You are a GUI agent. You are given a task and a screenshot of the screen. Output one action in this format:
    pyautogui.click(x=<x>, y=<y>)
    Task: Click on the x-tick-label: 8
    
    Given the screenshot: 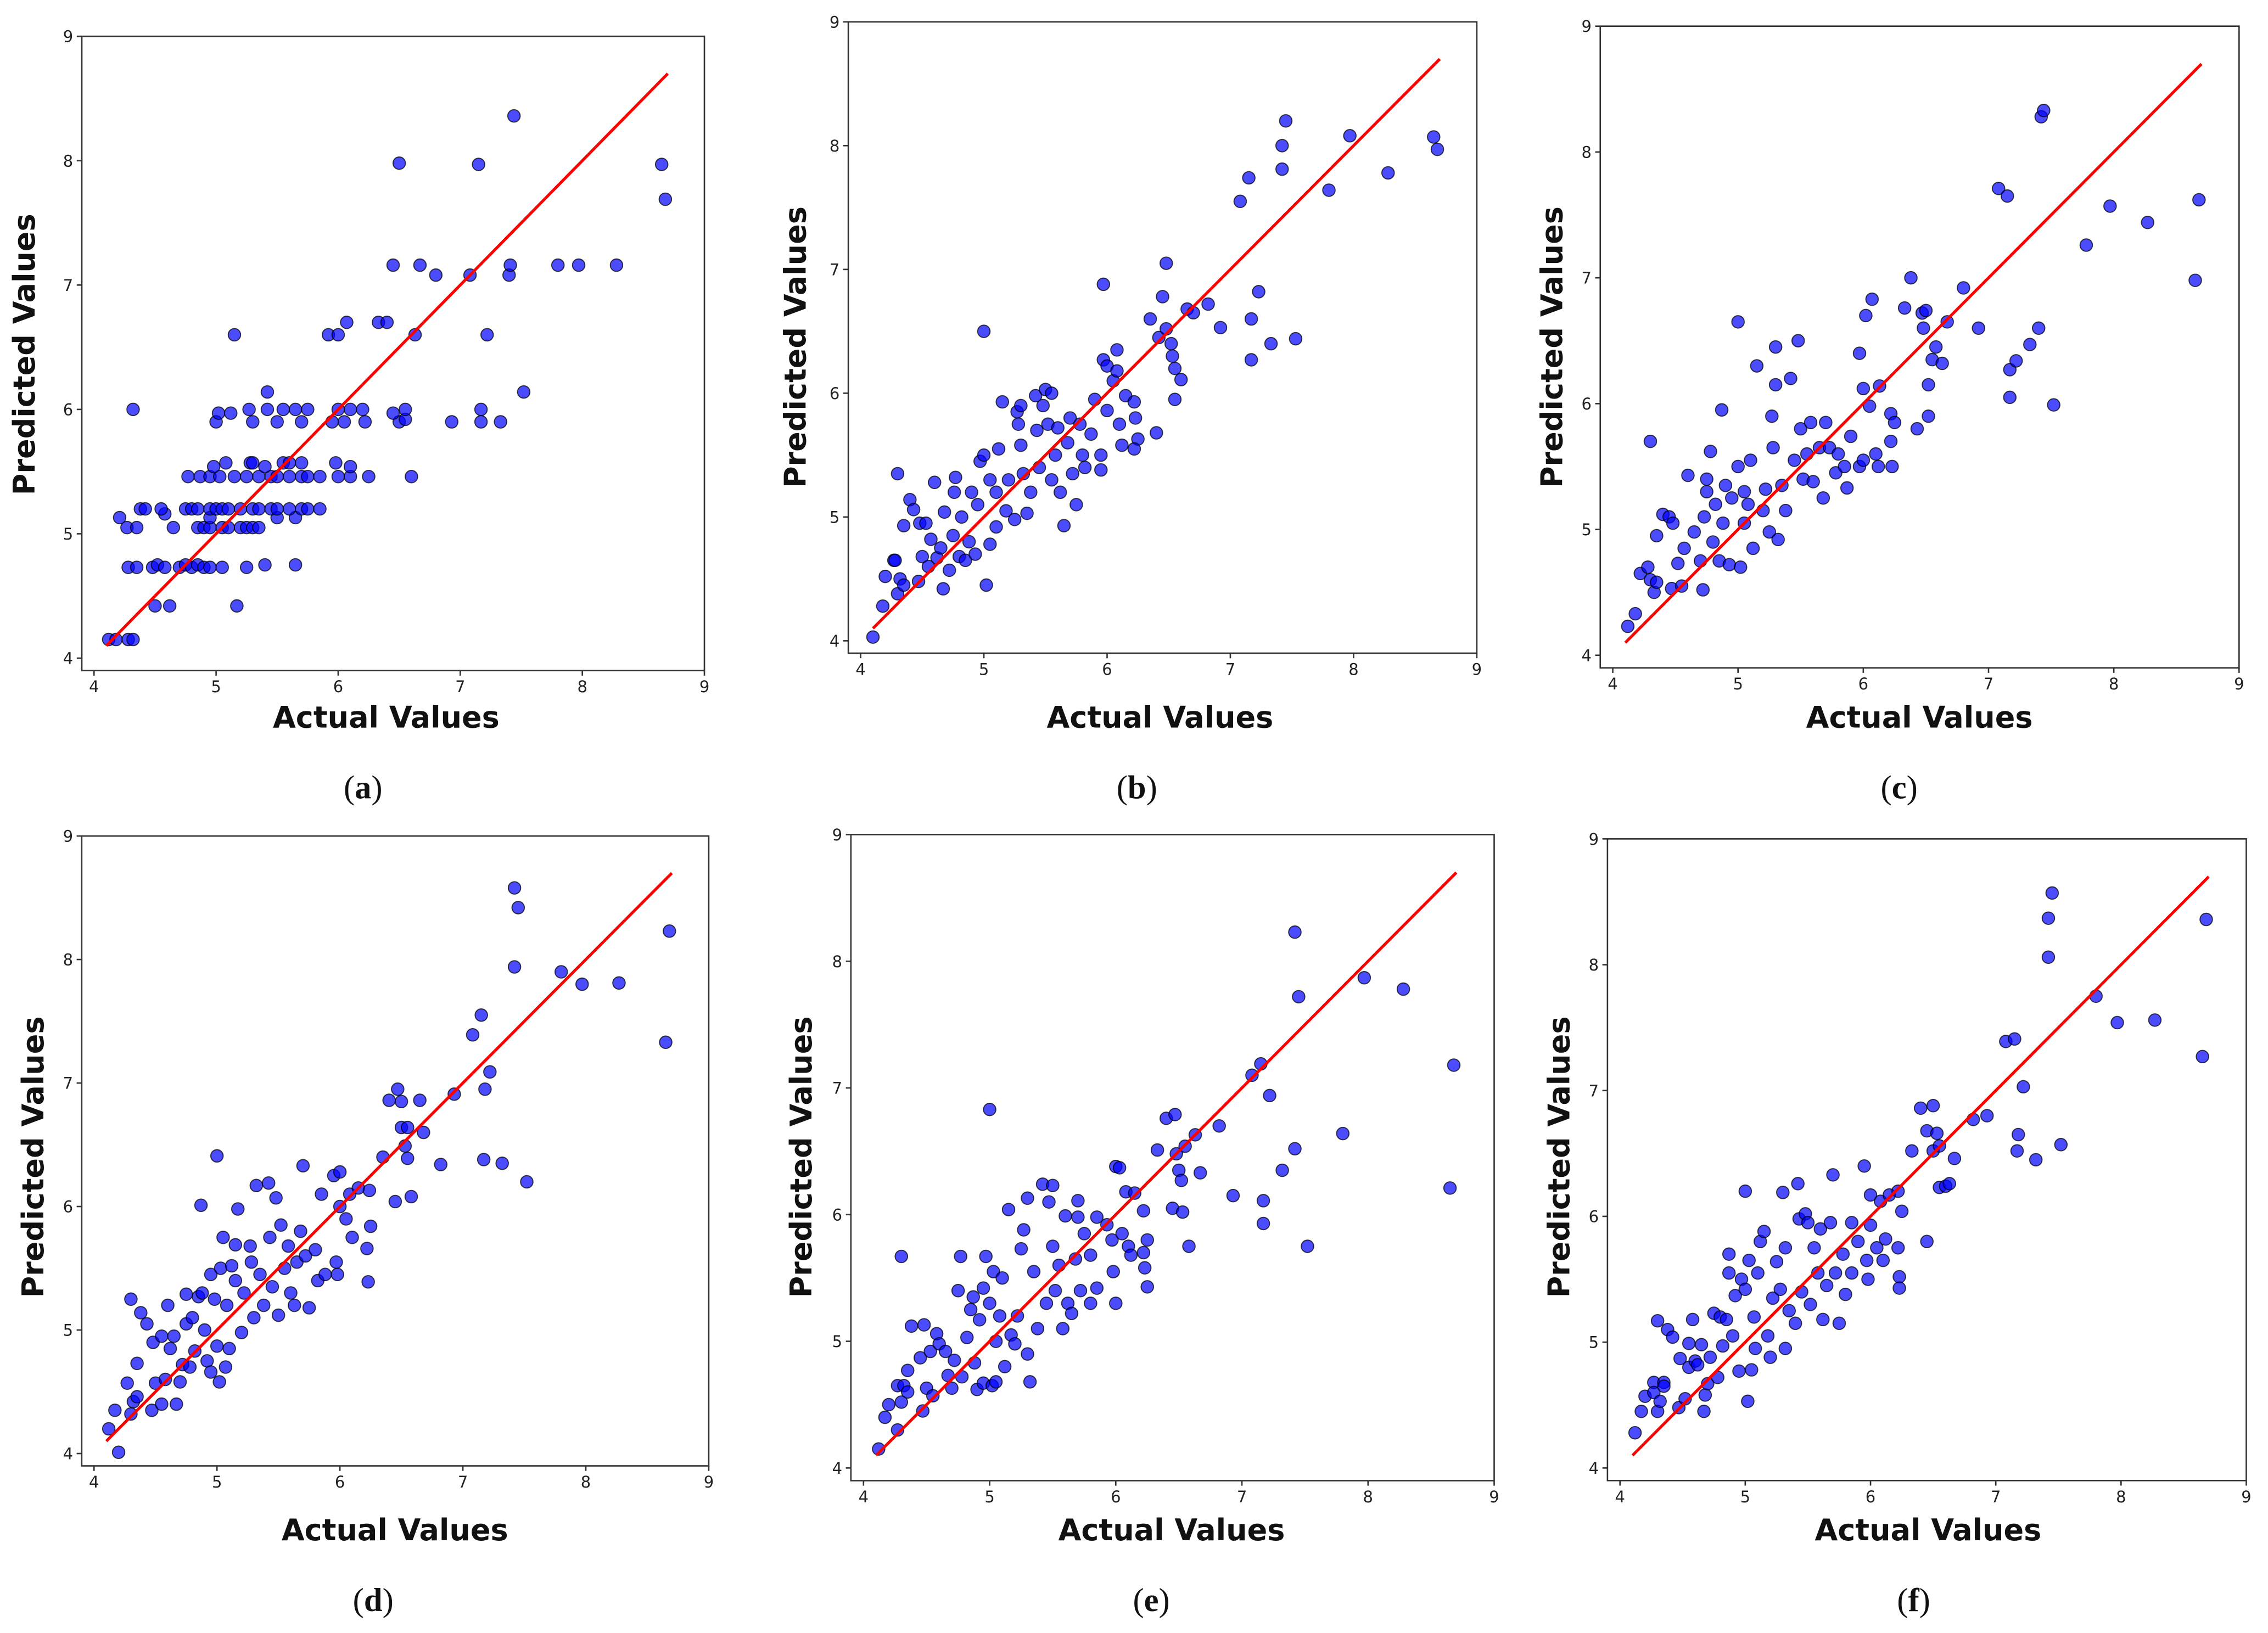 What is the action you would take?
    pyautogui.click(x=2121, y=1497)
    